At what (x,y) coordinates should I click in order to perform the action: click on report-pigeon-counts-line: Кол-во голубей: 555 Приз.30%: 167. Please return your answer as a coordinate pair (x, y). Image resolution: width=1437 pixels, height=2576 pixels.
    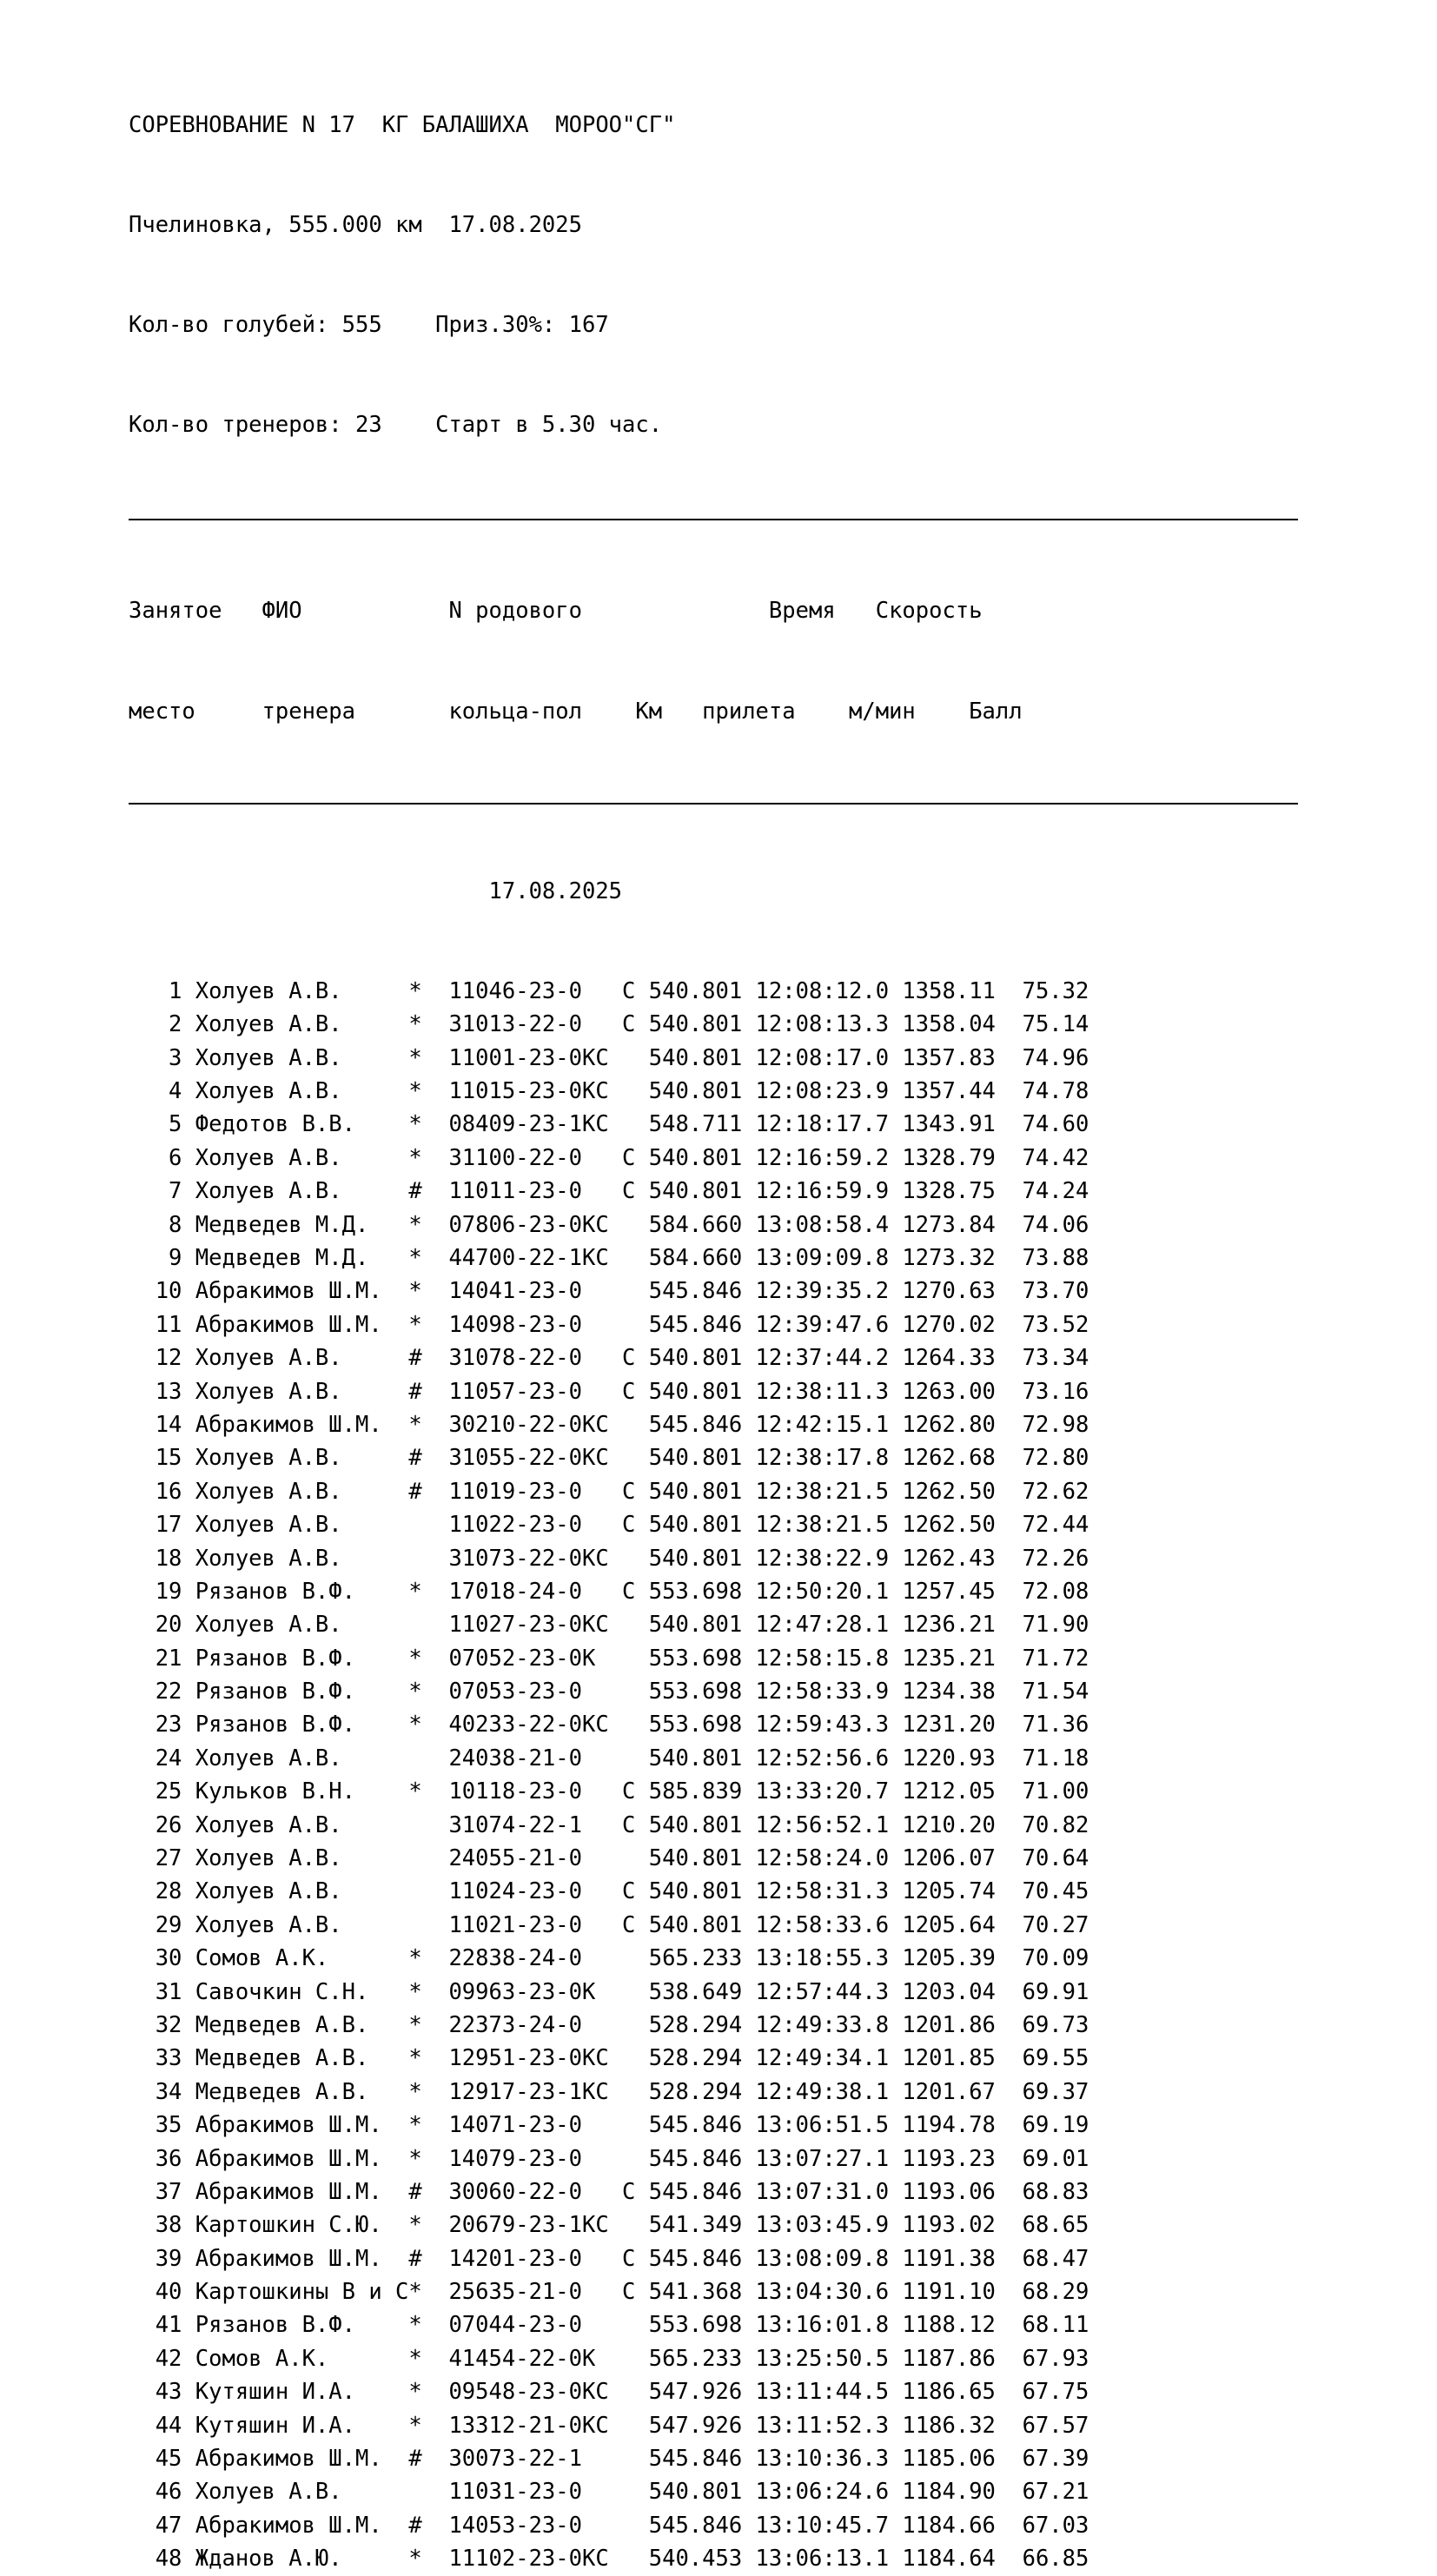
    Looking at the image, I should click on (369, 325).